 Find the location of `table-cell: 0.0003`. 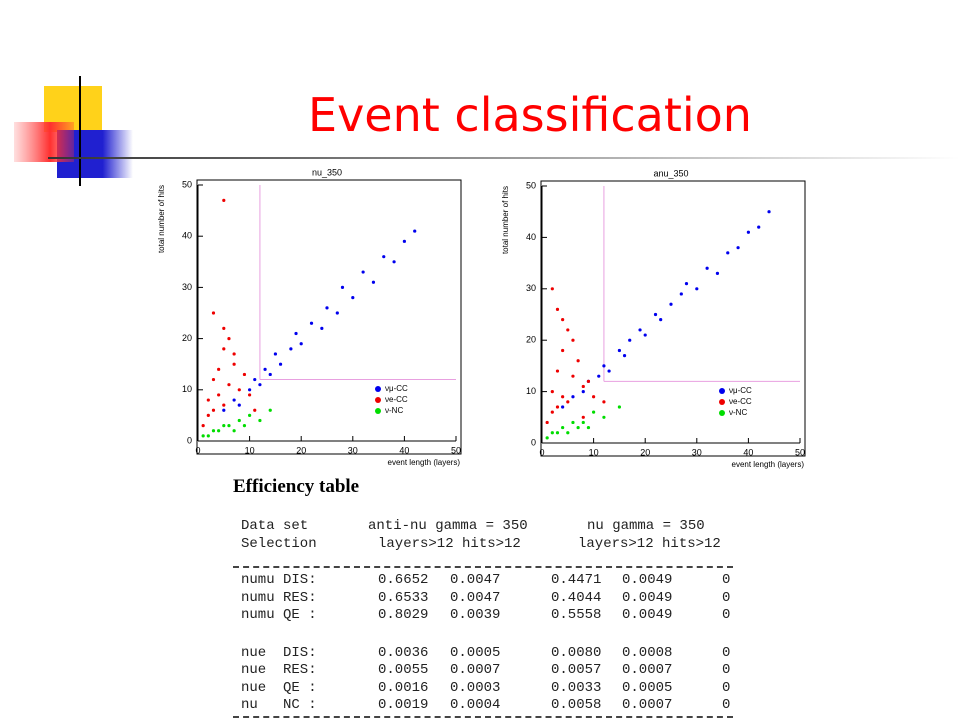

table-cell: 0.0003 is located at coordinates (475, 687).